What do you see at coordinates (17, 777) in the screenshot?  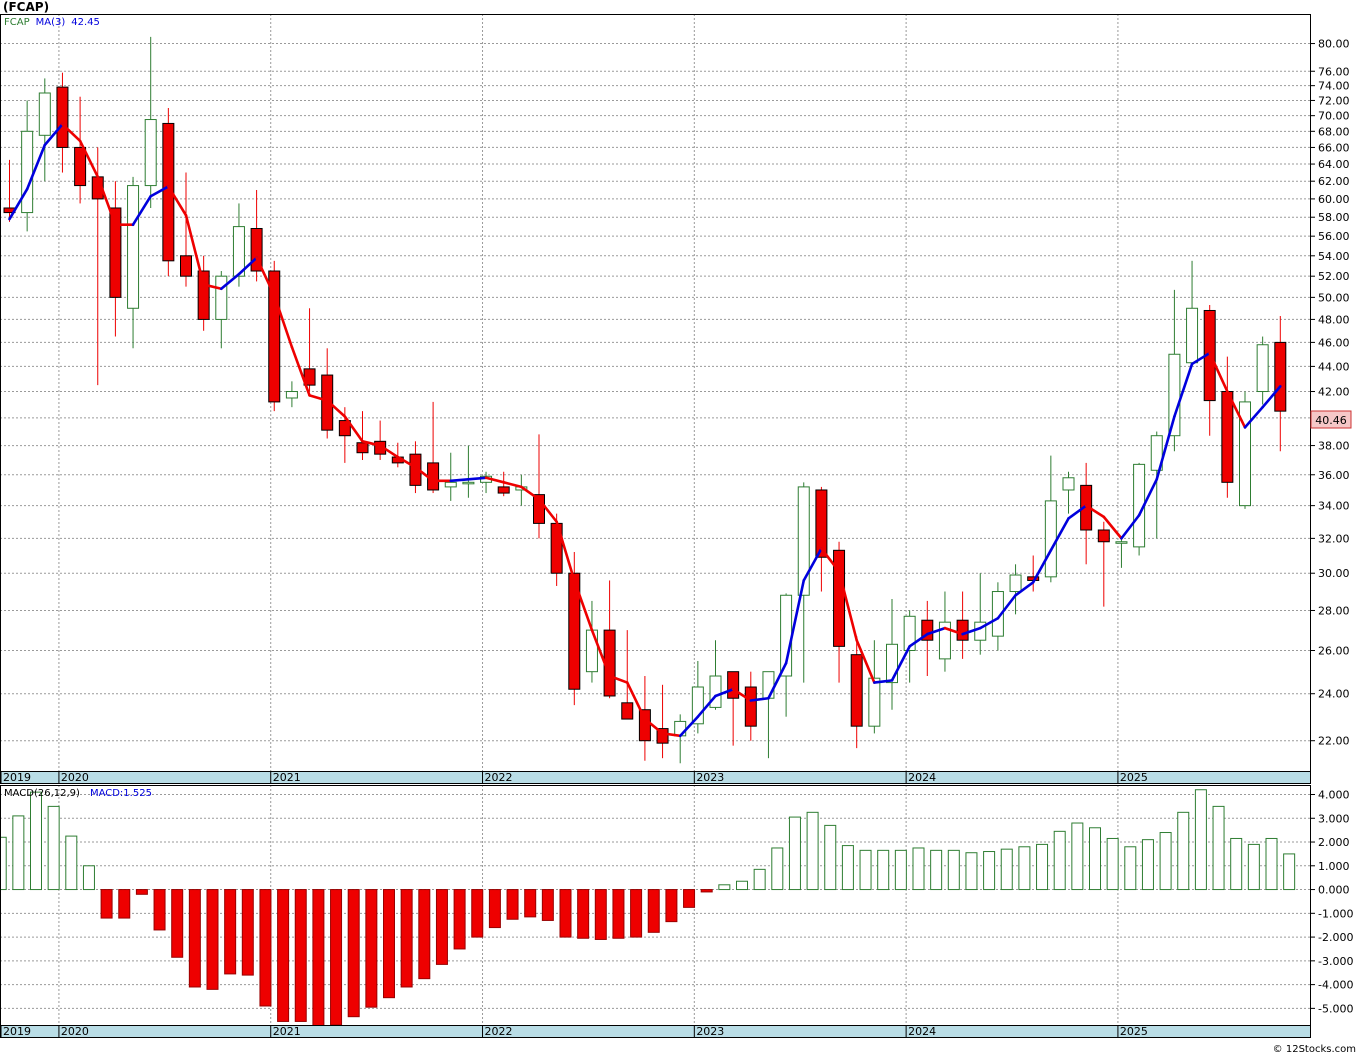 I see `price-year-label: 2019` at bounding box center [17, 777].